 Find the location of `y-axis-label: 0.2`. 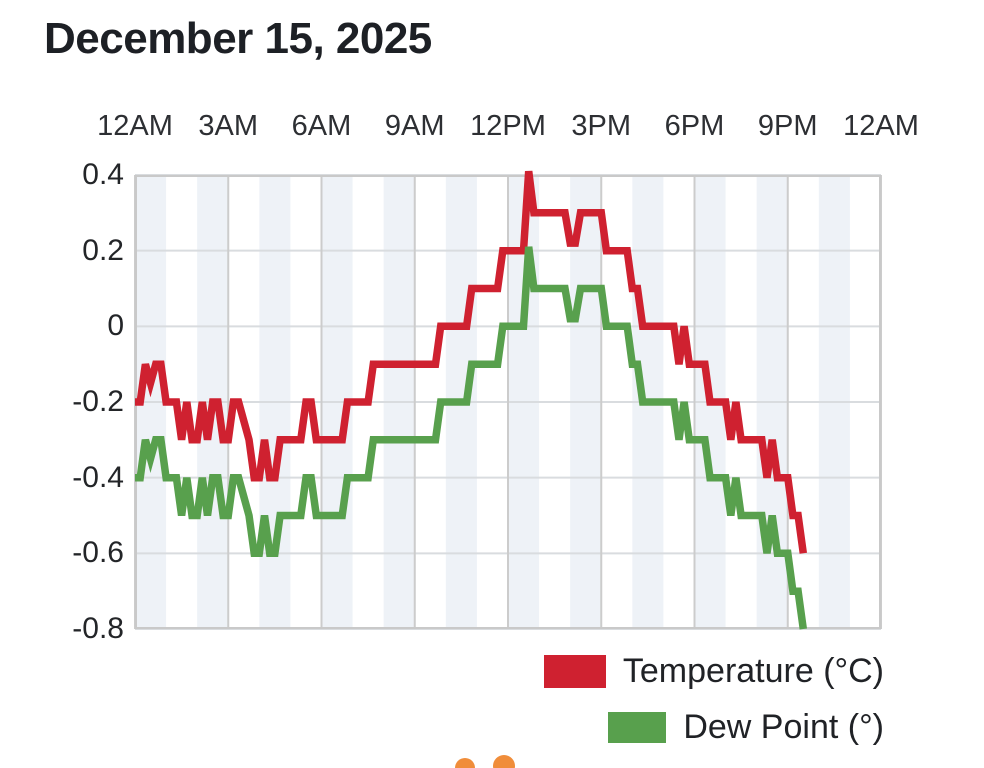

y-axis-label: 0.2 is located at coordinates (103, 250).